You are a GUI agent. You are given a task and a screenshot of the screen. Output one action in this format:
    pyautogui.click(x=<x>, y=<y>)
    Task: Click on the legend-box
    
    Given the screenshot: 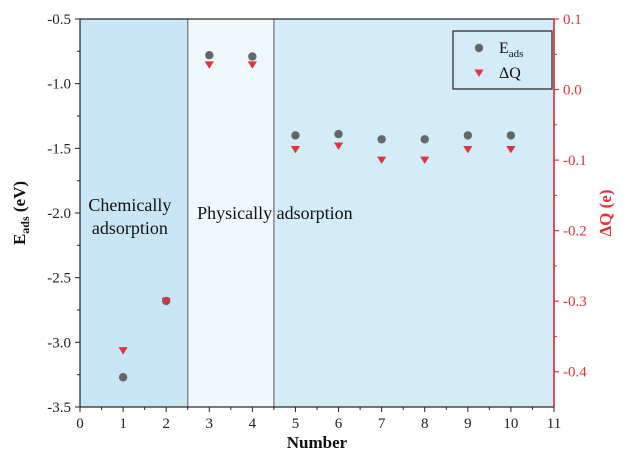 What is the action you would take?
    pyautogui.click(x=502, y=60)
    